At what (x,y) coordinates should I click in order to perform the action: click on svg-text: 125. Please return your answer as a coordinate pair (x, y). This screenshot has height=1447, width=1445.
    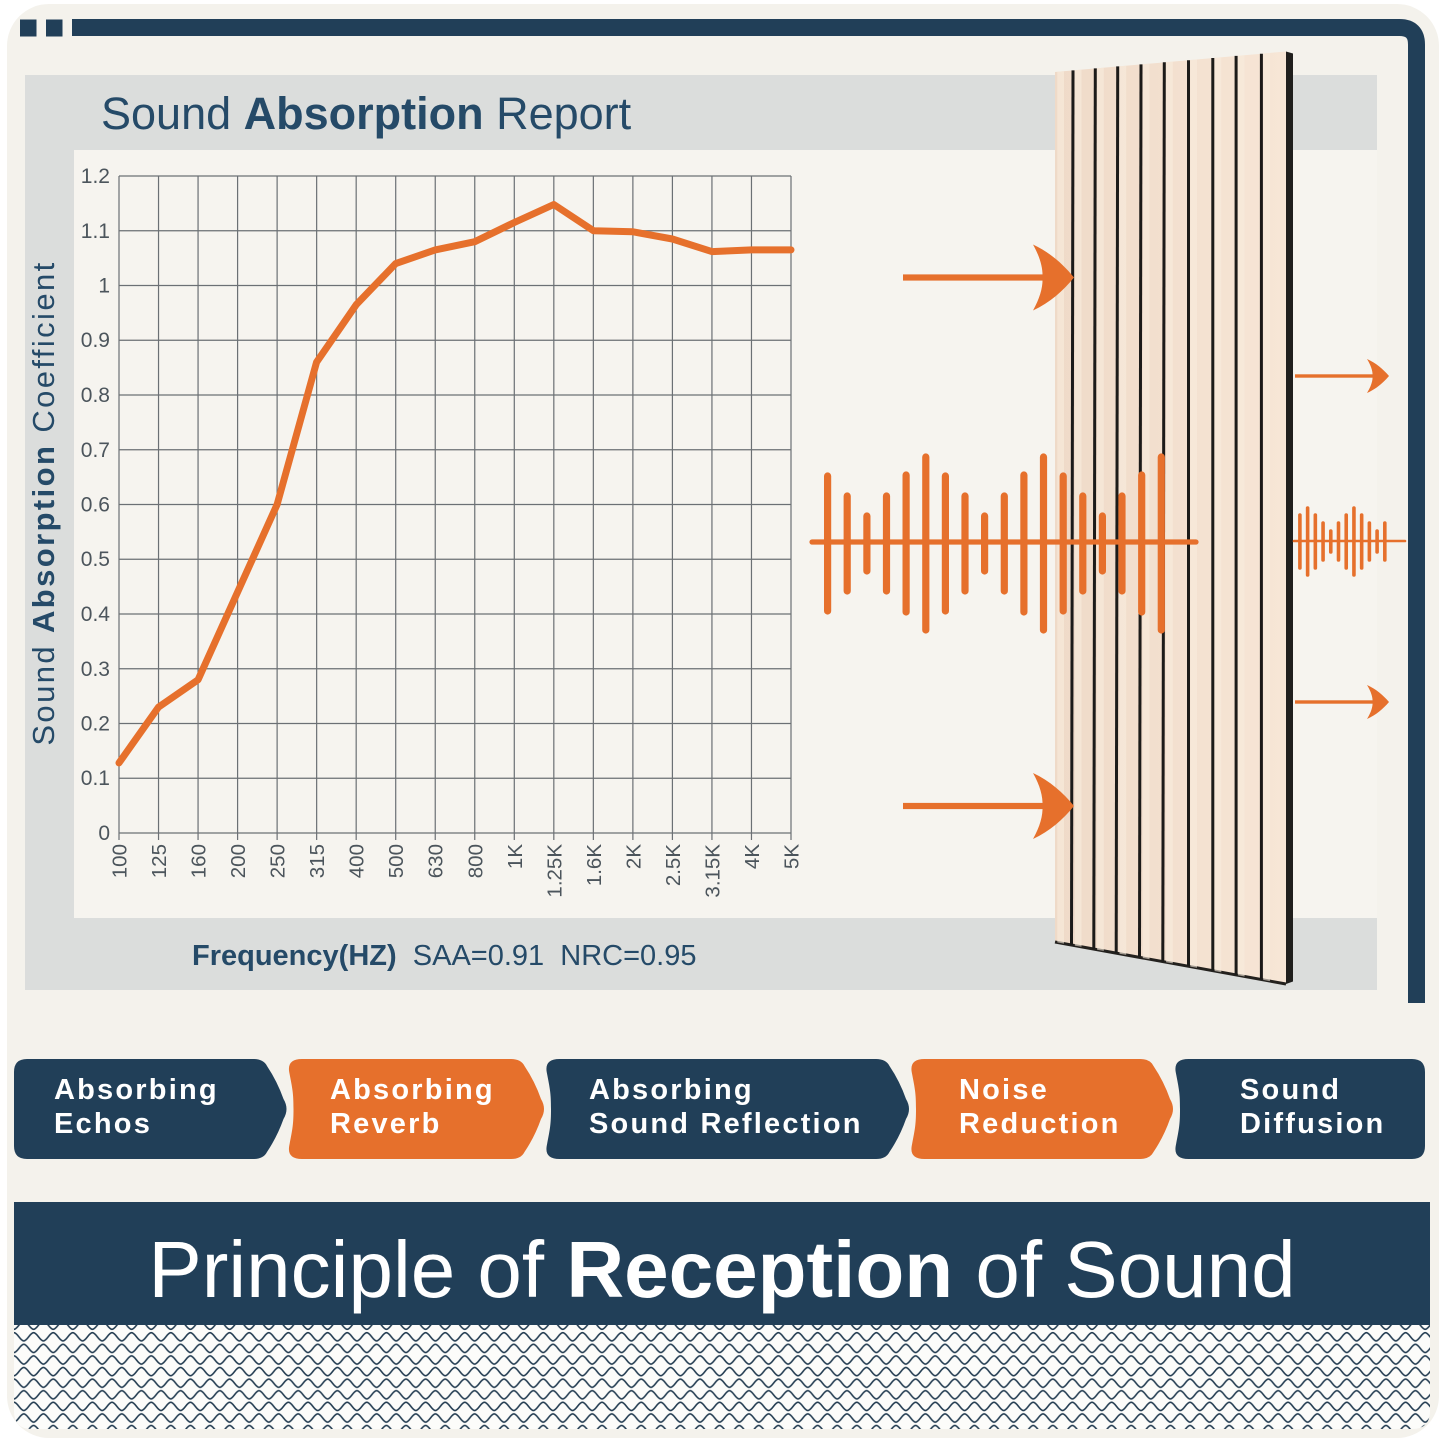
    Looking at the image, I should click on (159, 861).